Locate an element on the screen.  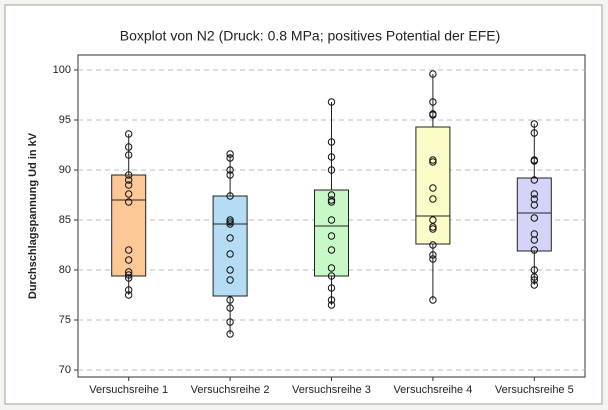
y-tick-label: 100 is located at coordinates (62, 70).